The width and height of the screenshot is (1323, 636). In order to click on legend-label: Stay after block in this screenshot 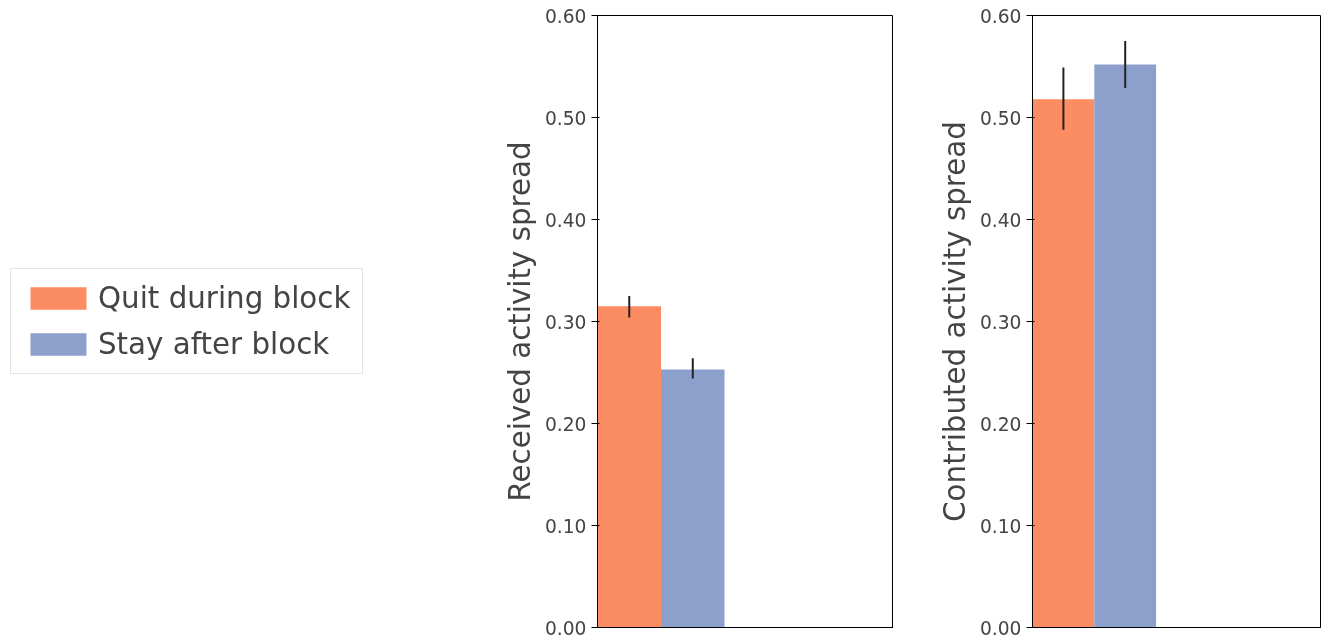, I will do `click(214, 344)`.